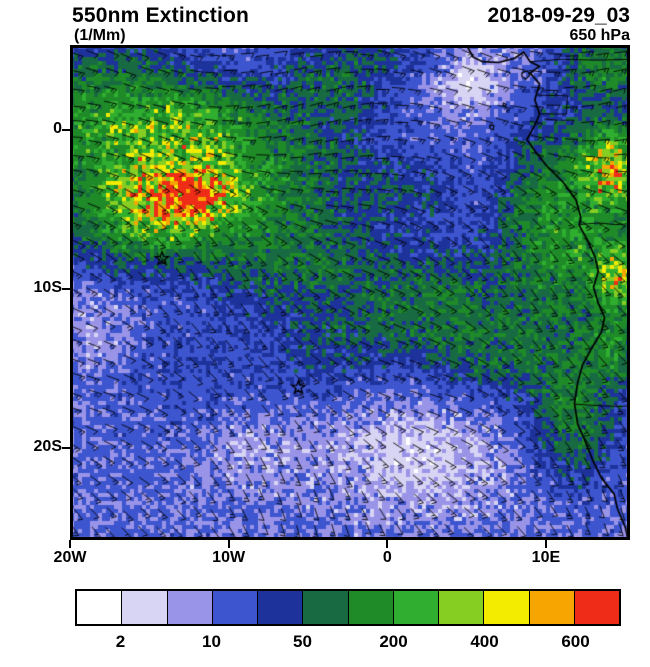 The height and width of the screenshot is (667, 650). What do you see at coordinates (161, 15) in the screenshot?
I see `plot-title: 550nm Extinction` at bounding box center [161, 15].